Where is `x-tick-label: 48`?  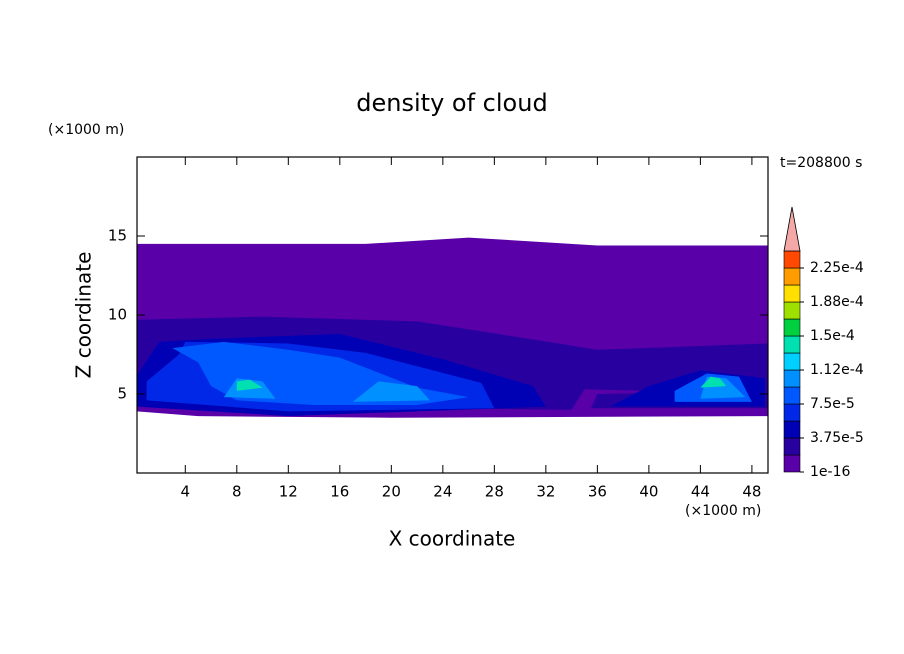
x-tick-label: 48 is located at coordinates (751, 492).